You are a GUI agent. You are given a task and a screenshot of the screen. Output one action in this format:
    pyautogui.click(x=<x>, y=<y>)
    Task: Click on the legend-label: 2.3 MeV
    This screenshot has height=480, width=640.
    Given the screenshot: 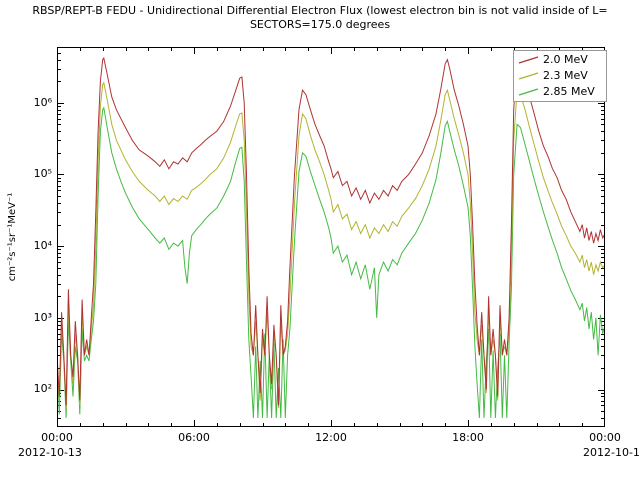 What is the action you would take?
    pyautogui.click(x=565, y=75)
    